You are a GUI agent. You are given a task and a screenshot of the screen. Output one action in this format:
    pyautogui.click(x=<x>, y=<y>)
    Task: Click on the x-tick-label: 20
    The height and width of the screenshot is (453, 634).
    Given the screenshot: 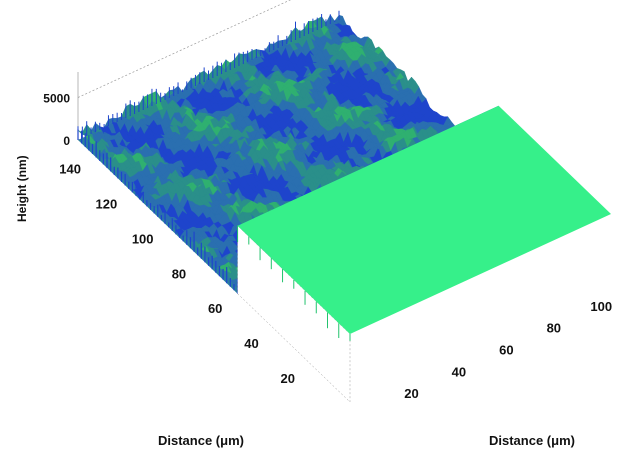 What is the action you would take?
    pyautogui.click(x=287, y=378)
    